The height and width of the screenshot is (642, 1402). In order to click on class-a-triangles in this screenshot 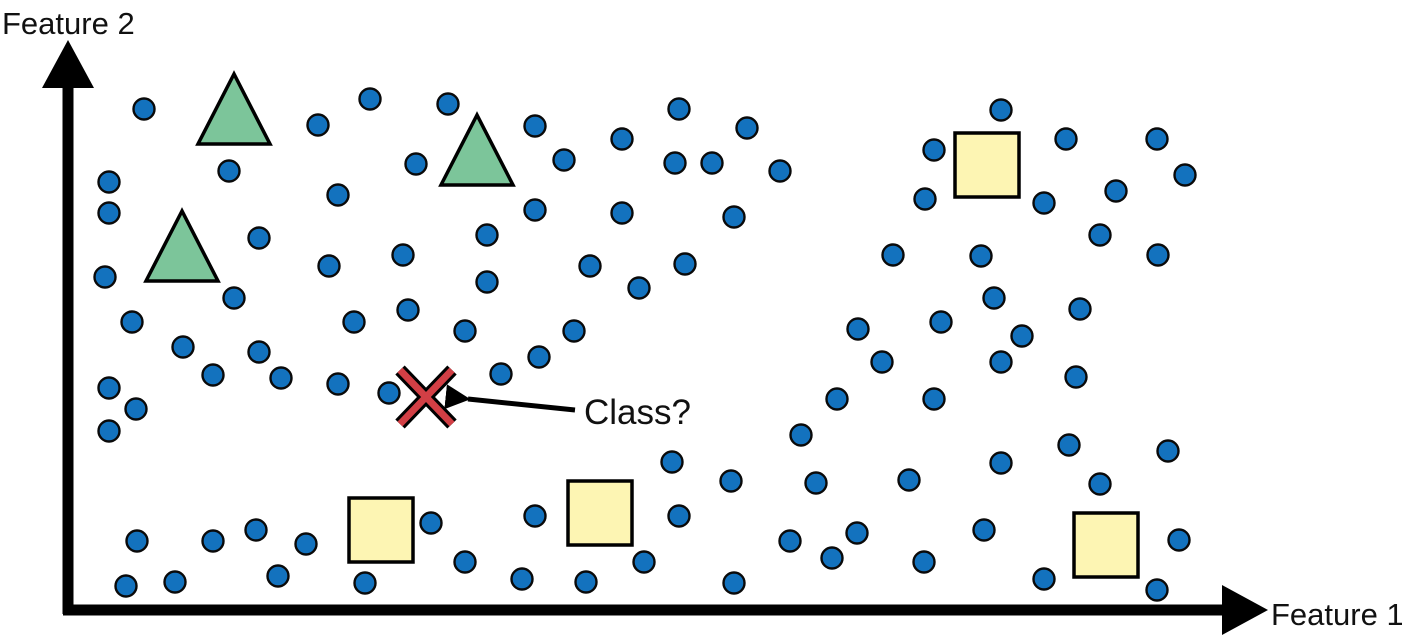, I will do `click(329, 176)`.